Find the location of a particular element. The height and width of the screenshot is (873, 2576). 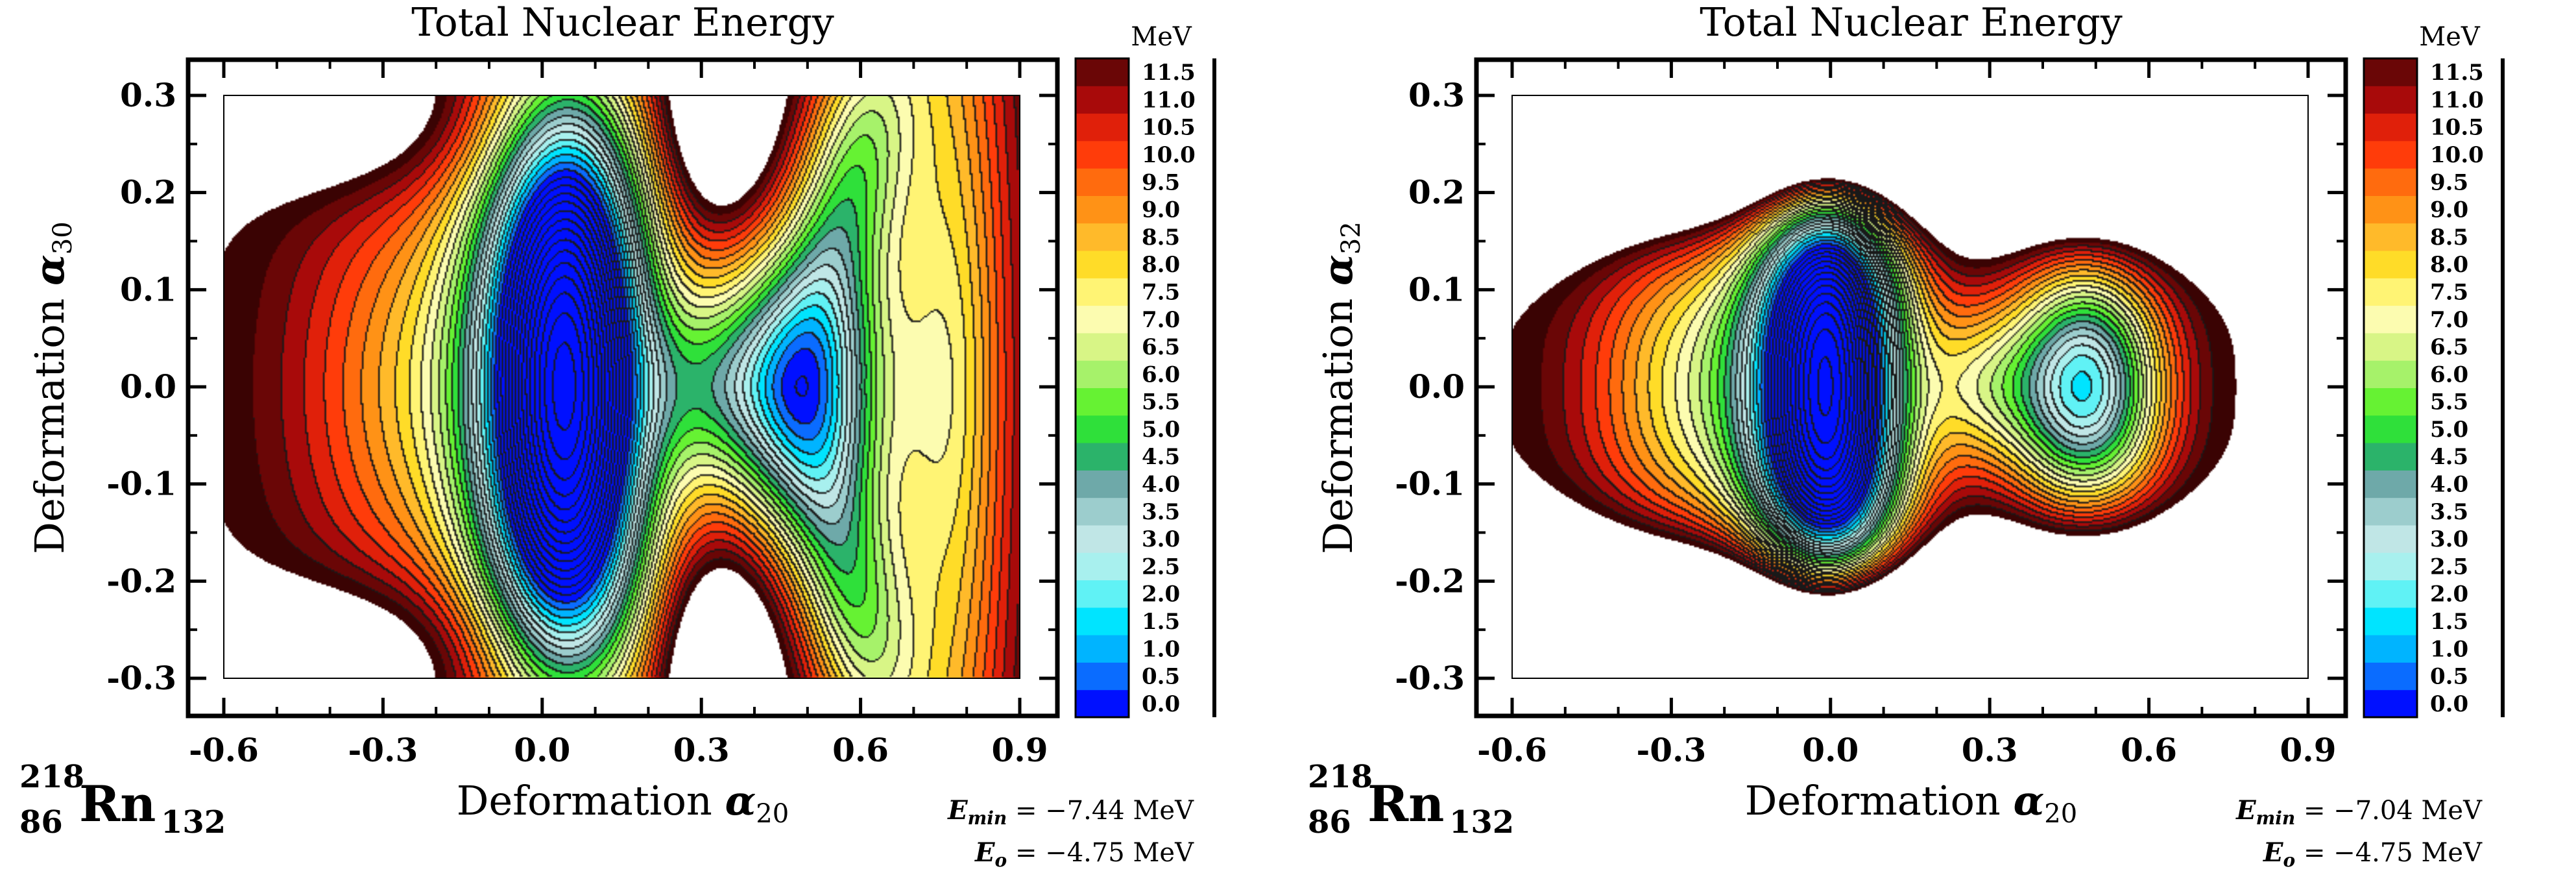

y-tick-label: -0.2 is located at coordinates (1430, 581).